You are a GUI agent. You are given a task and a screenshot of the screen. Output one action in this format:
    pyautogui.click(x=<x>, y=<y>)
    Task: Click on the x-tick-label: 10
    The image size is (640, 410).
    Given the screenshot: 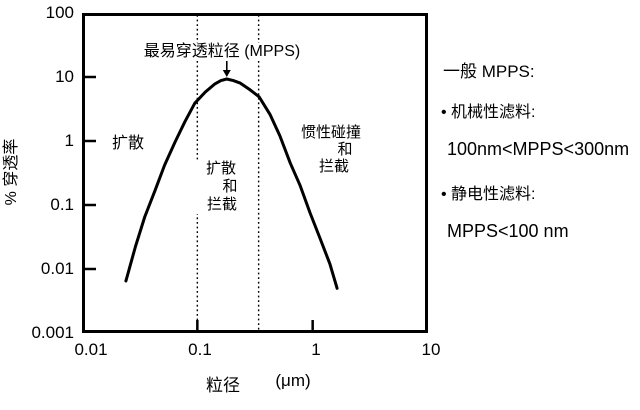 What is the action you would take?
    pyautogui.click(x=431, y=349)
    